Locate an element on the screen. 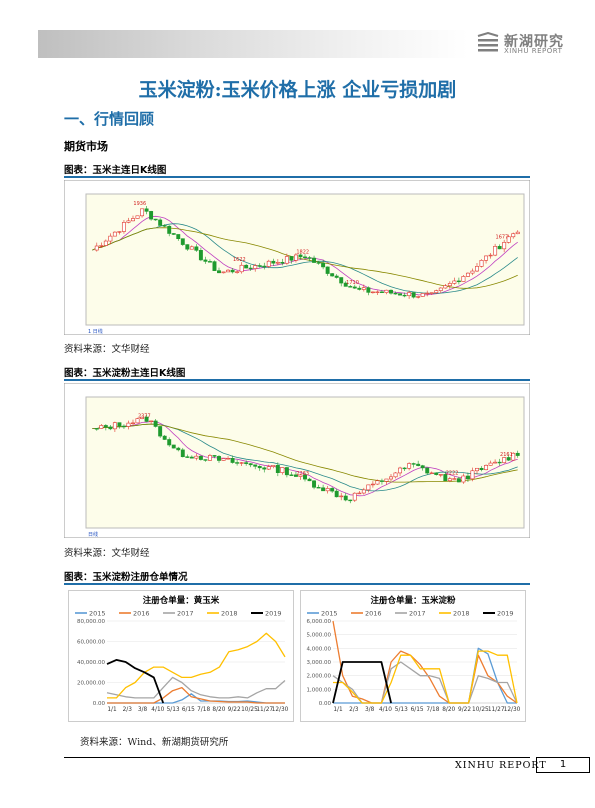 This screenshot has height=808, width=595. legend-label: 2019 is located at coordinates (273, 614).